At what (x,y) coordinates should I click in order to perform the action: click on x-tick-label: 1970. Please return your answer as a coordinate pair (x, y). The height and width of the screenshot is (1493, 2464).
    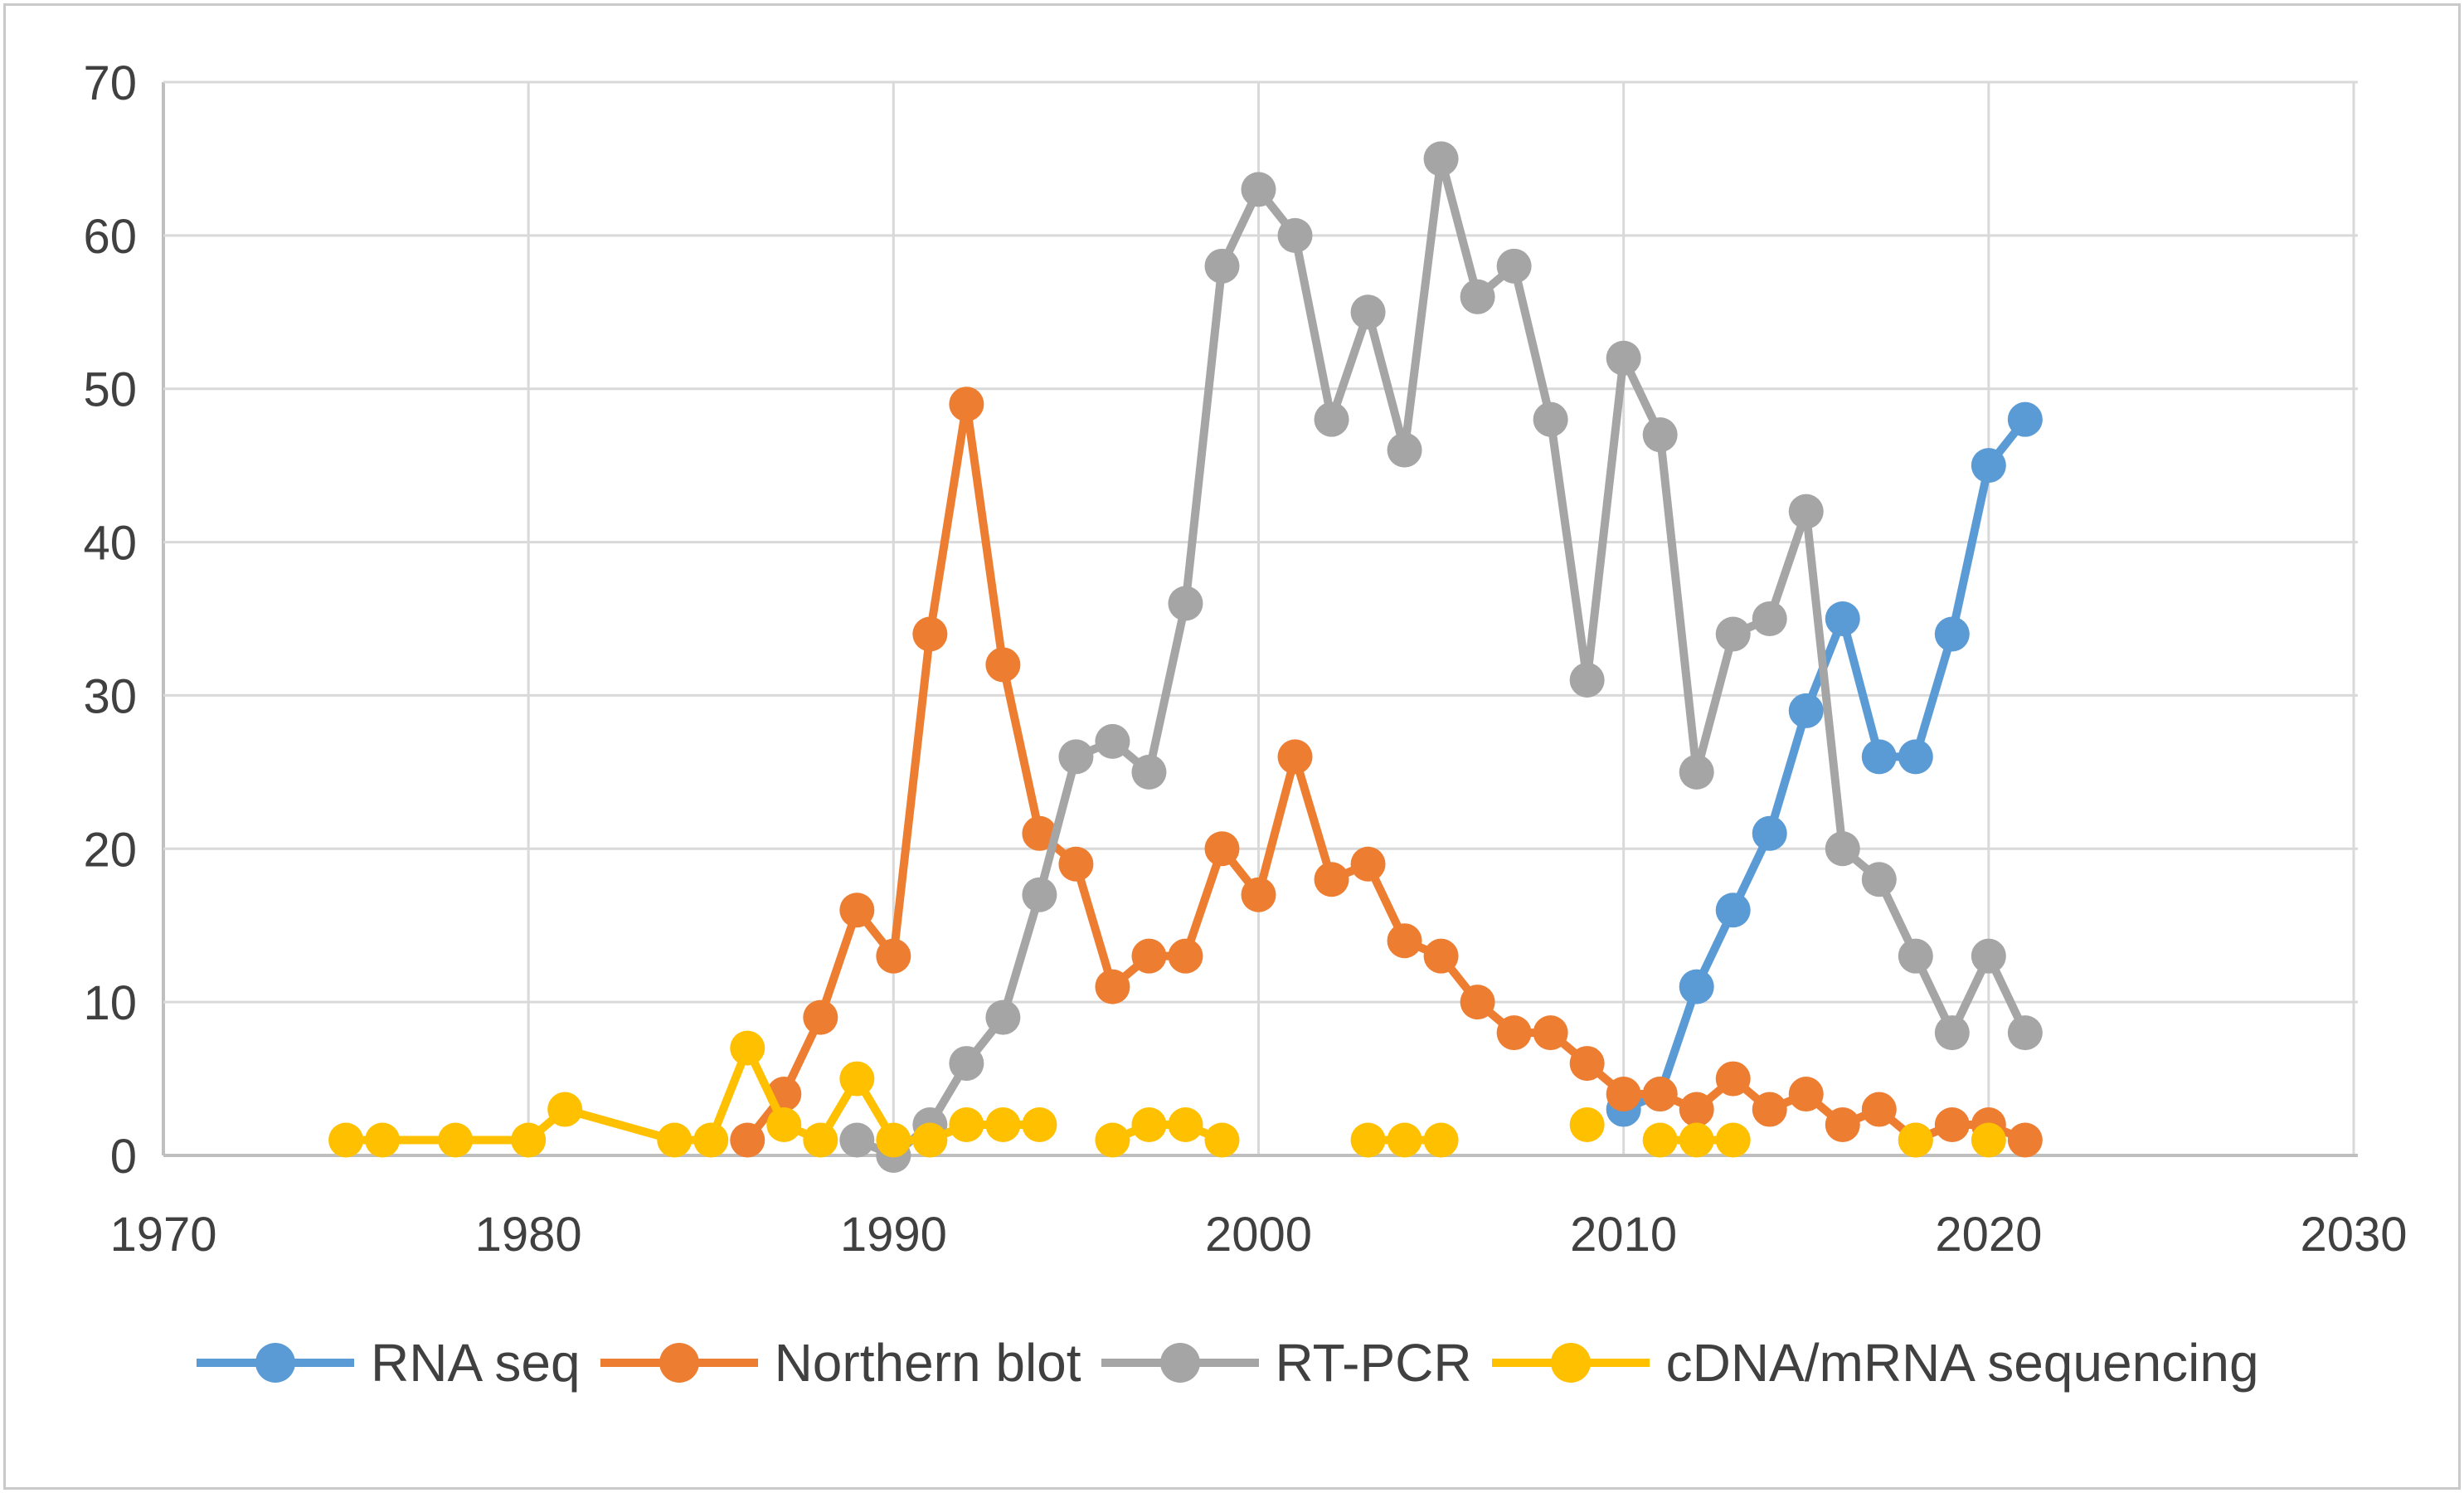
    Looking at the image, I should click on (162, 1235).